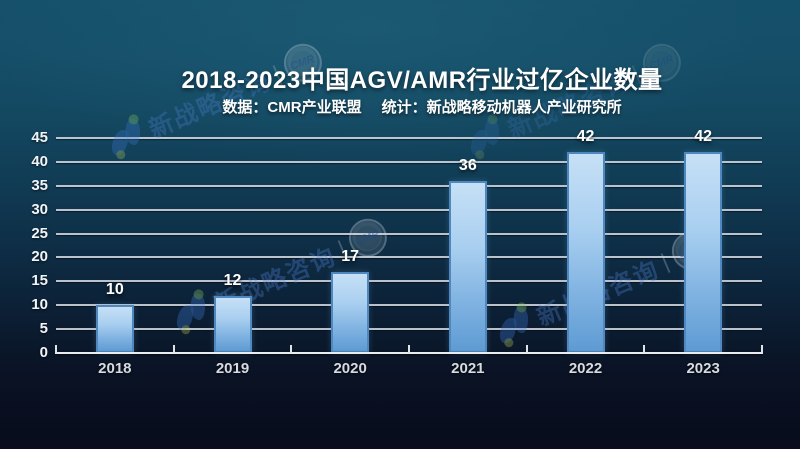  What do you see at coordinates (232, 324) in the screenshot?
I see `bar-2019` at bounding box center [232, 324].